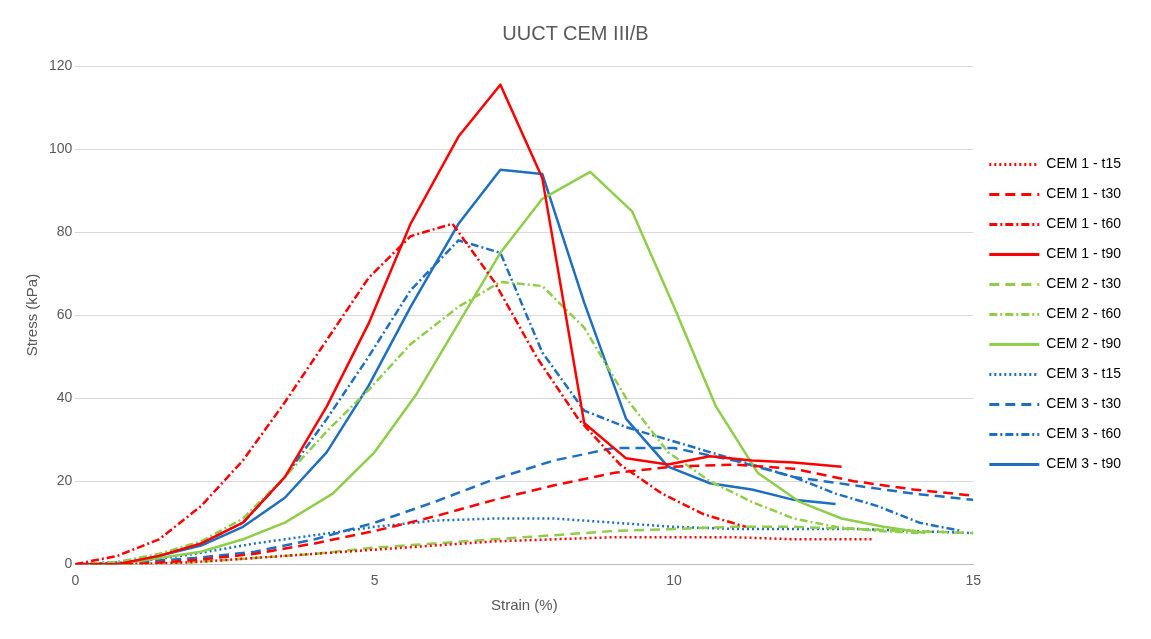 This screenshot has height=639, width=1151. What do you see at coordinates (674, 580) in the screenshot?
I see `x-tick-label: 10` at bounding box center [674, 580].